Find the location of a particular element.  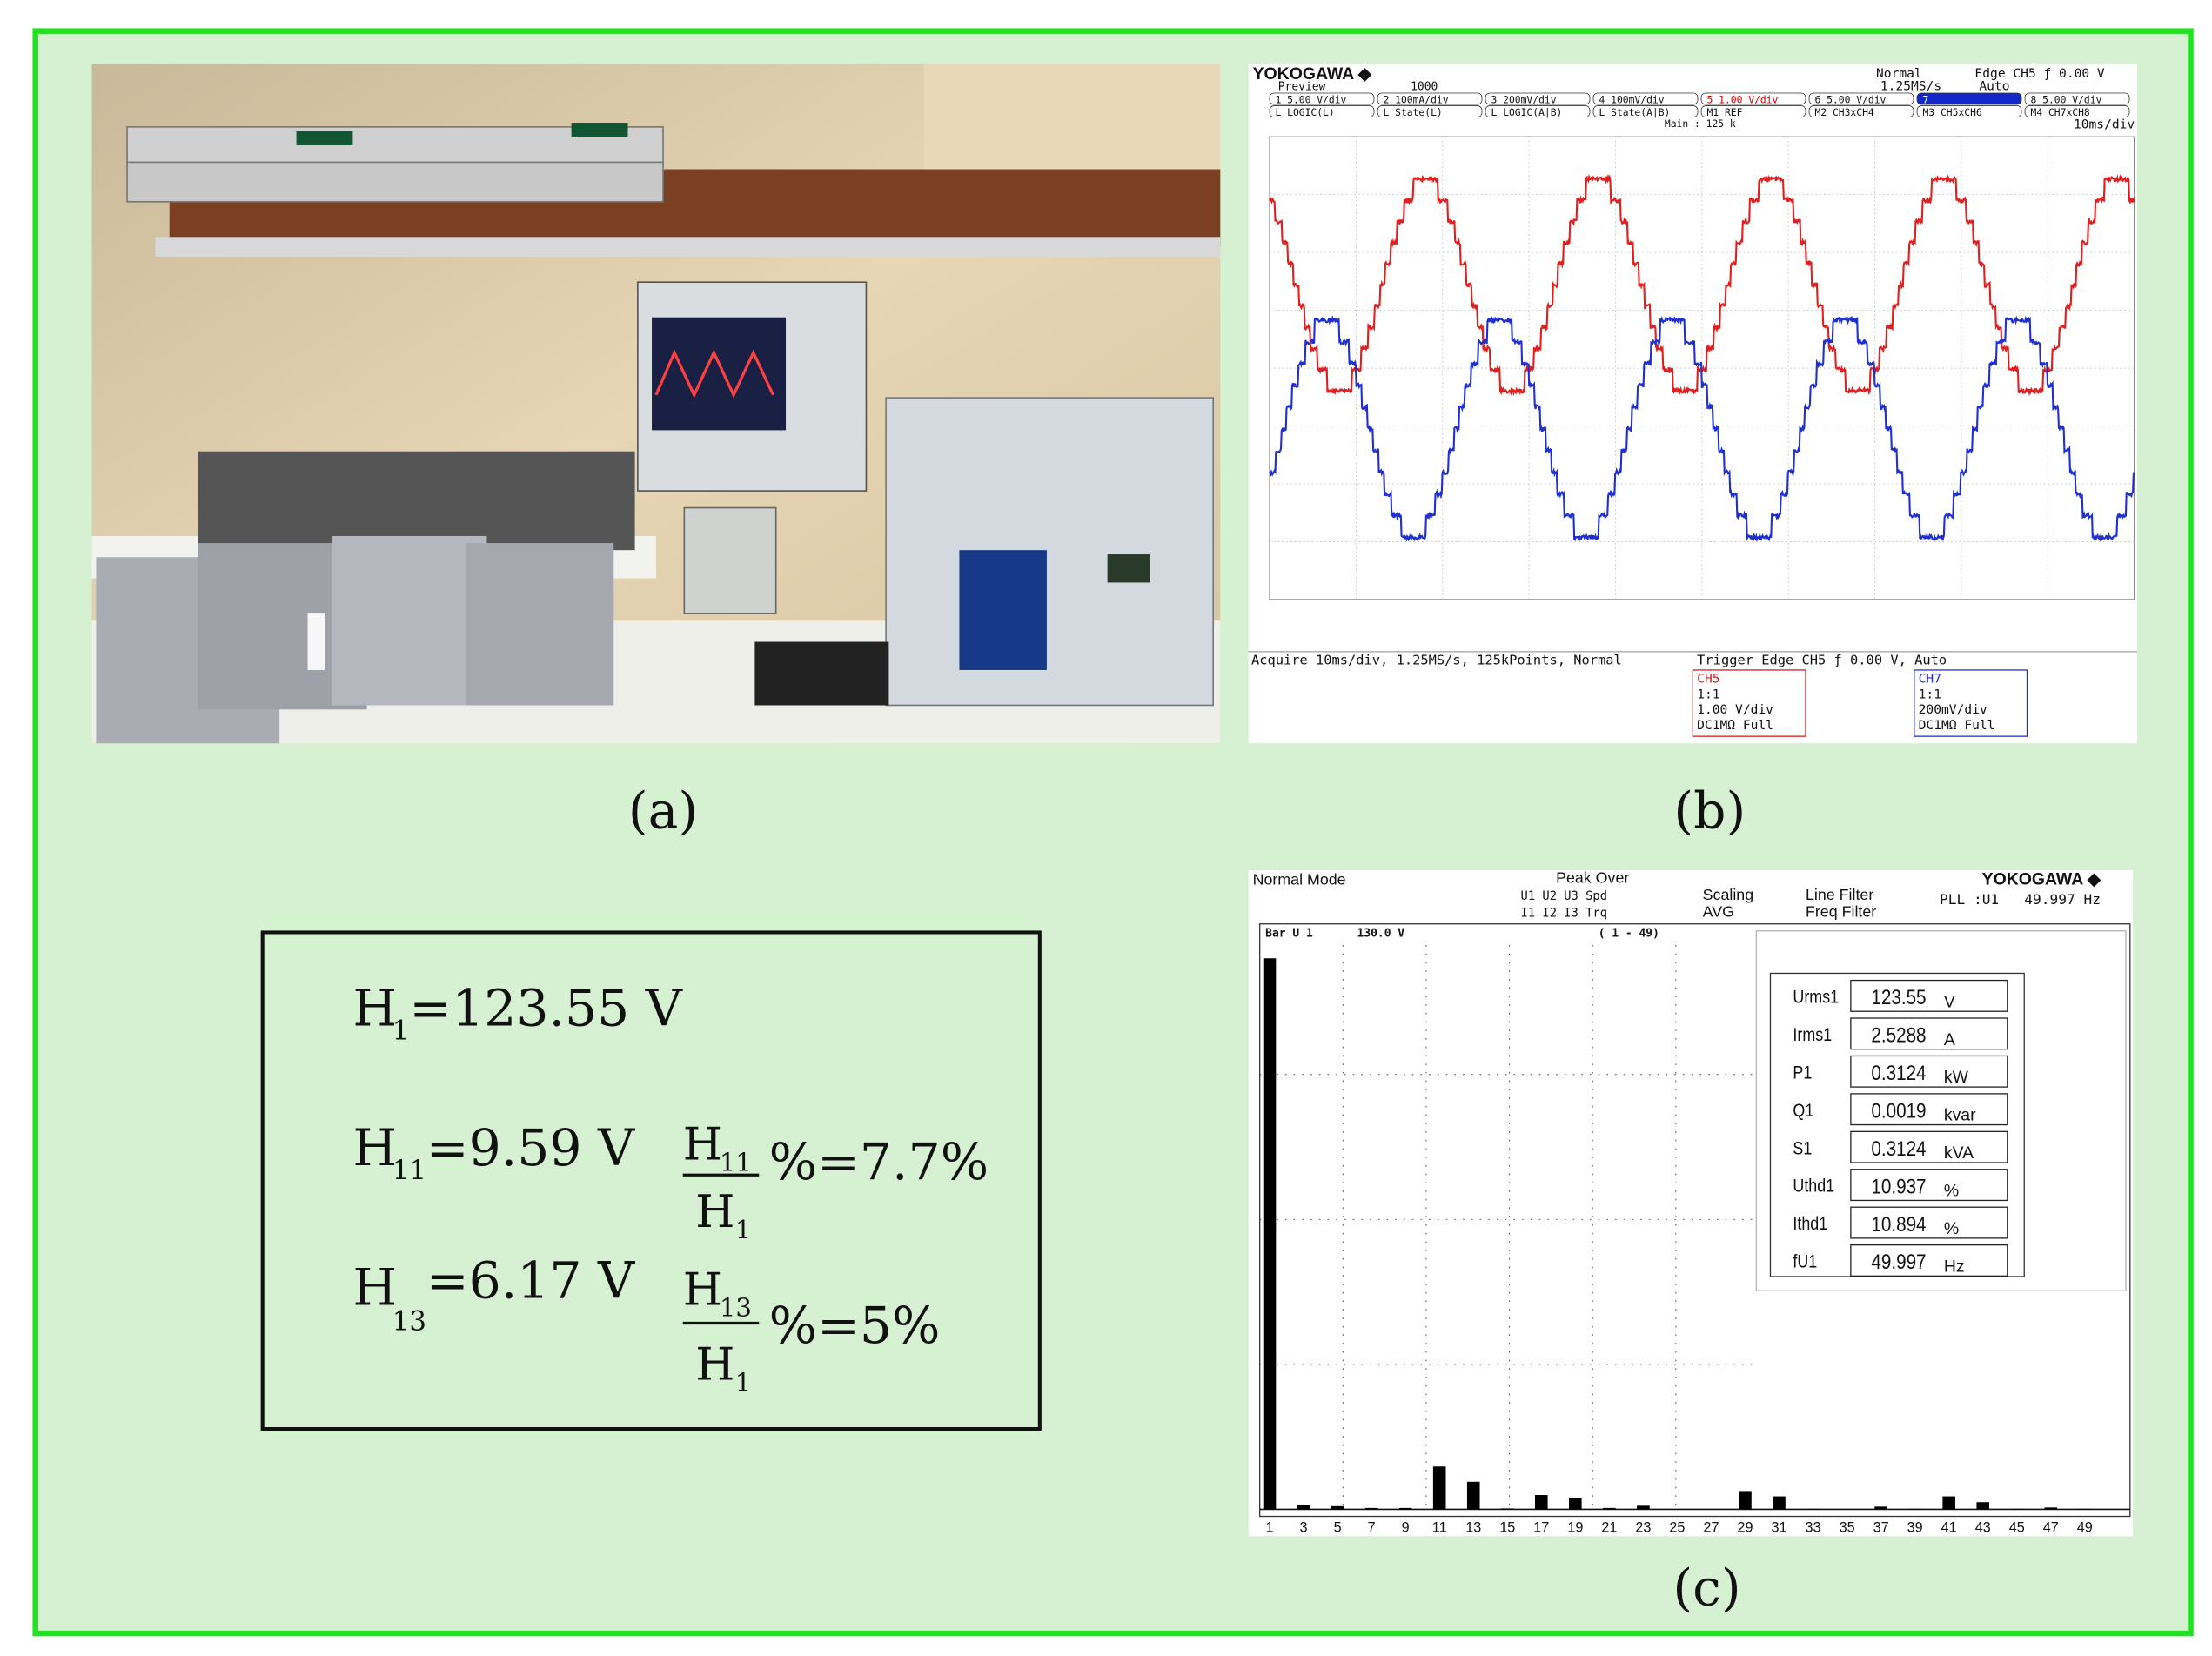

analyzer-text: Normal Mode is located at coordinates (1299, 879).